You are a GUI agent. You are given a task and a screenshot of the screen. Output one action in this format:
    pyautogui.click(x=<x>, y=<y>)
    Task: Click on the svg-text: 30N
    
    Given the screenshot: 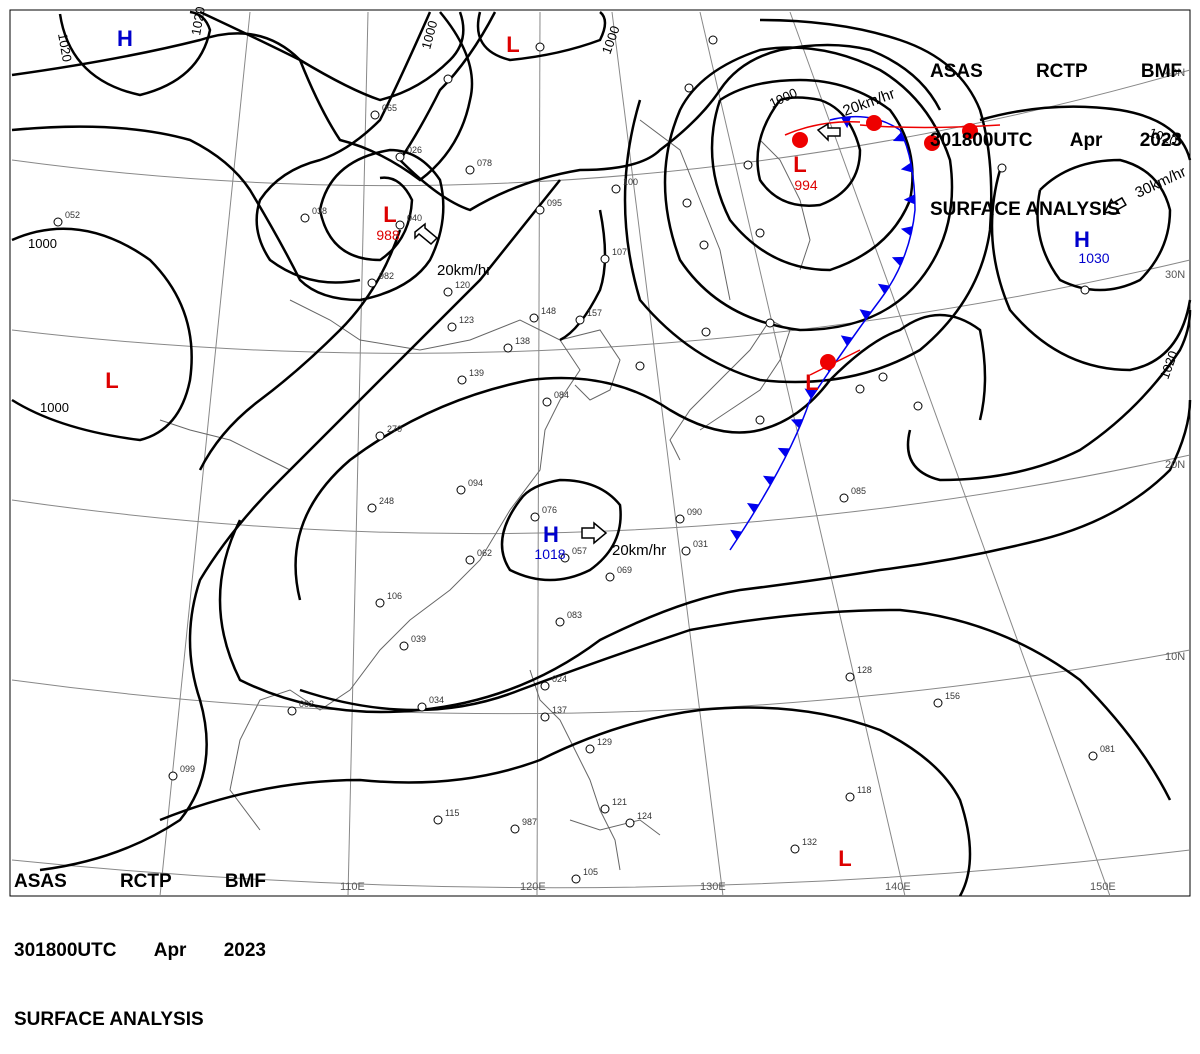 What is the action you would take?
    pyautogui.click(x=1175, y=275)
    